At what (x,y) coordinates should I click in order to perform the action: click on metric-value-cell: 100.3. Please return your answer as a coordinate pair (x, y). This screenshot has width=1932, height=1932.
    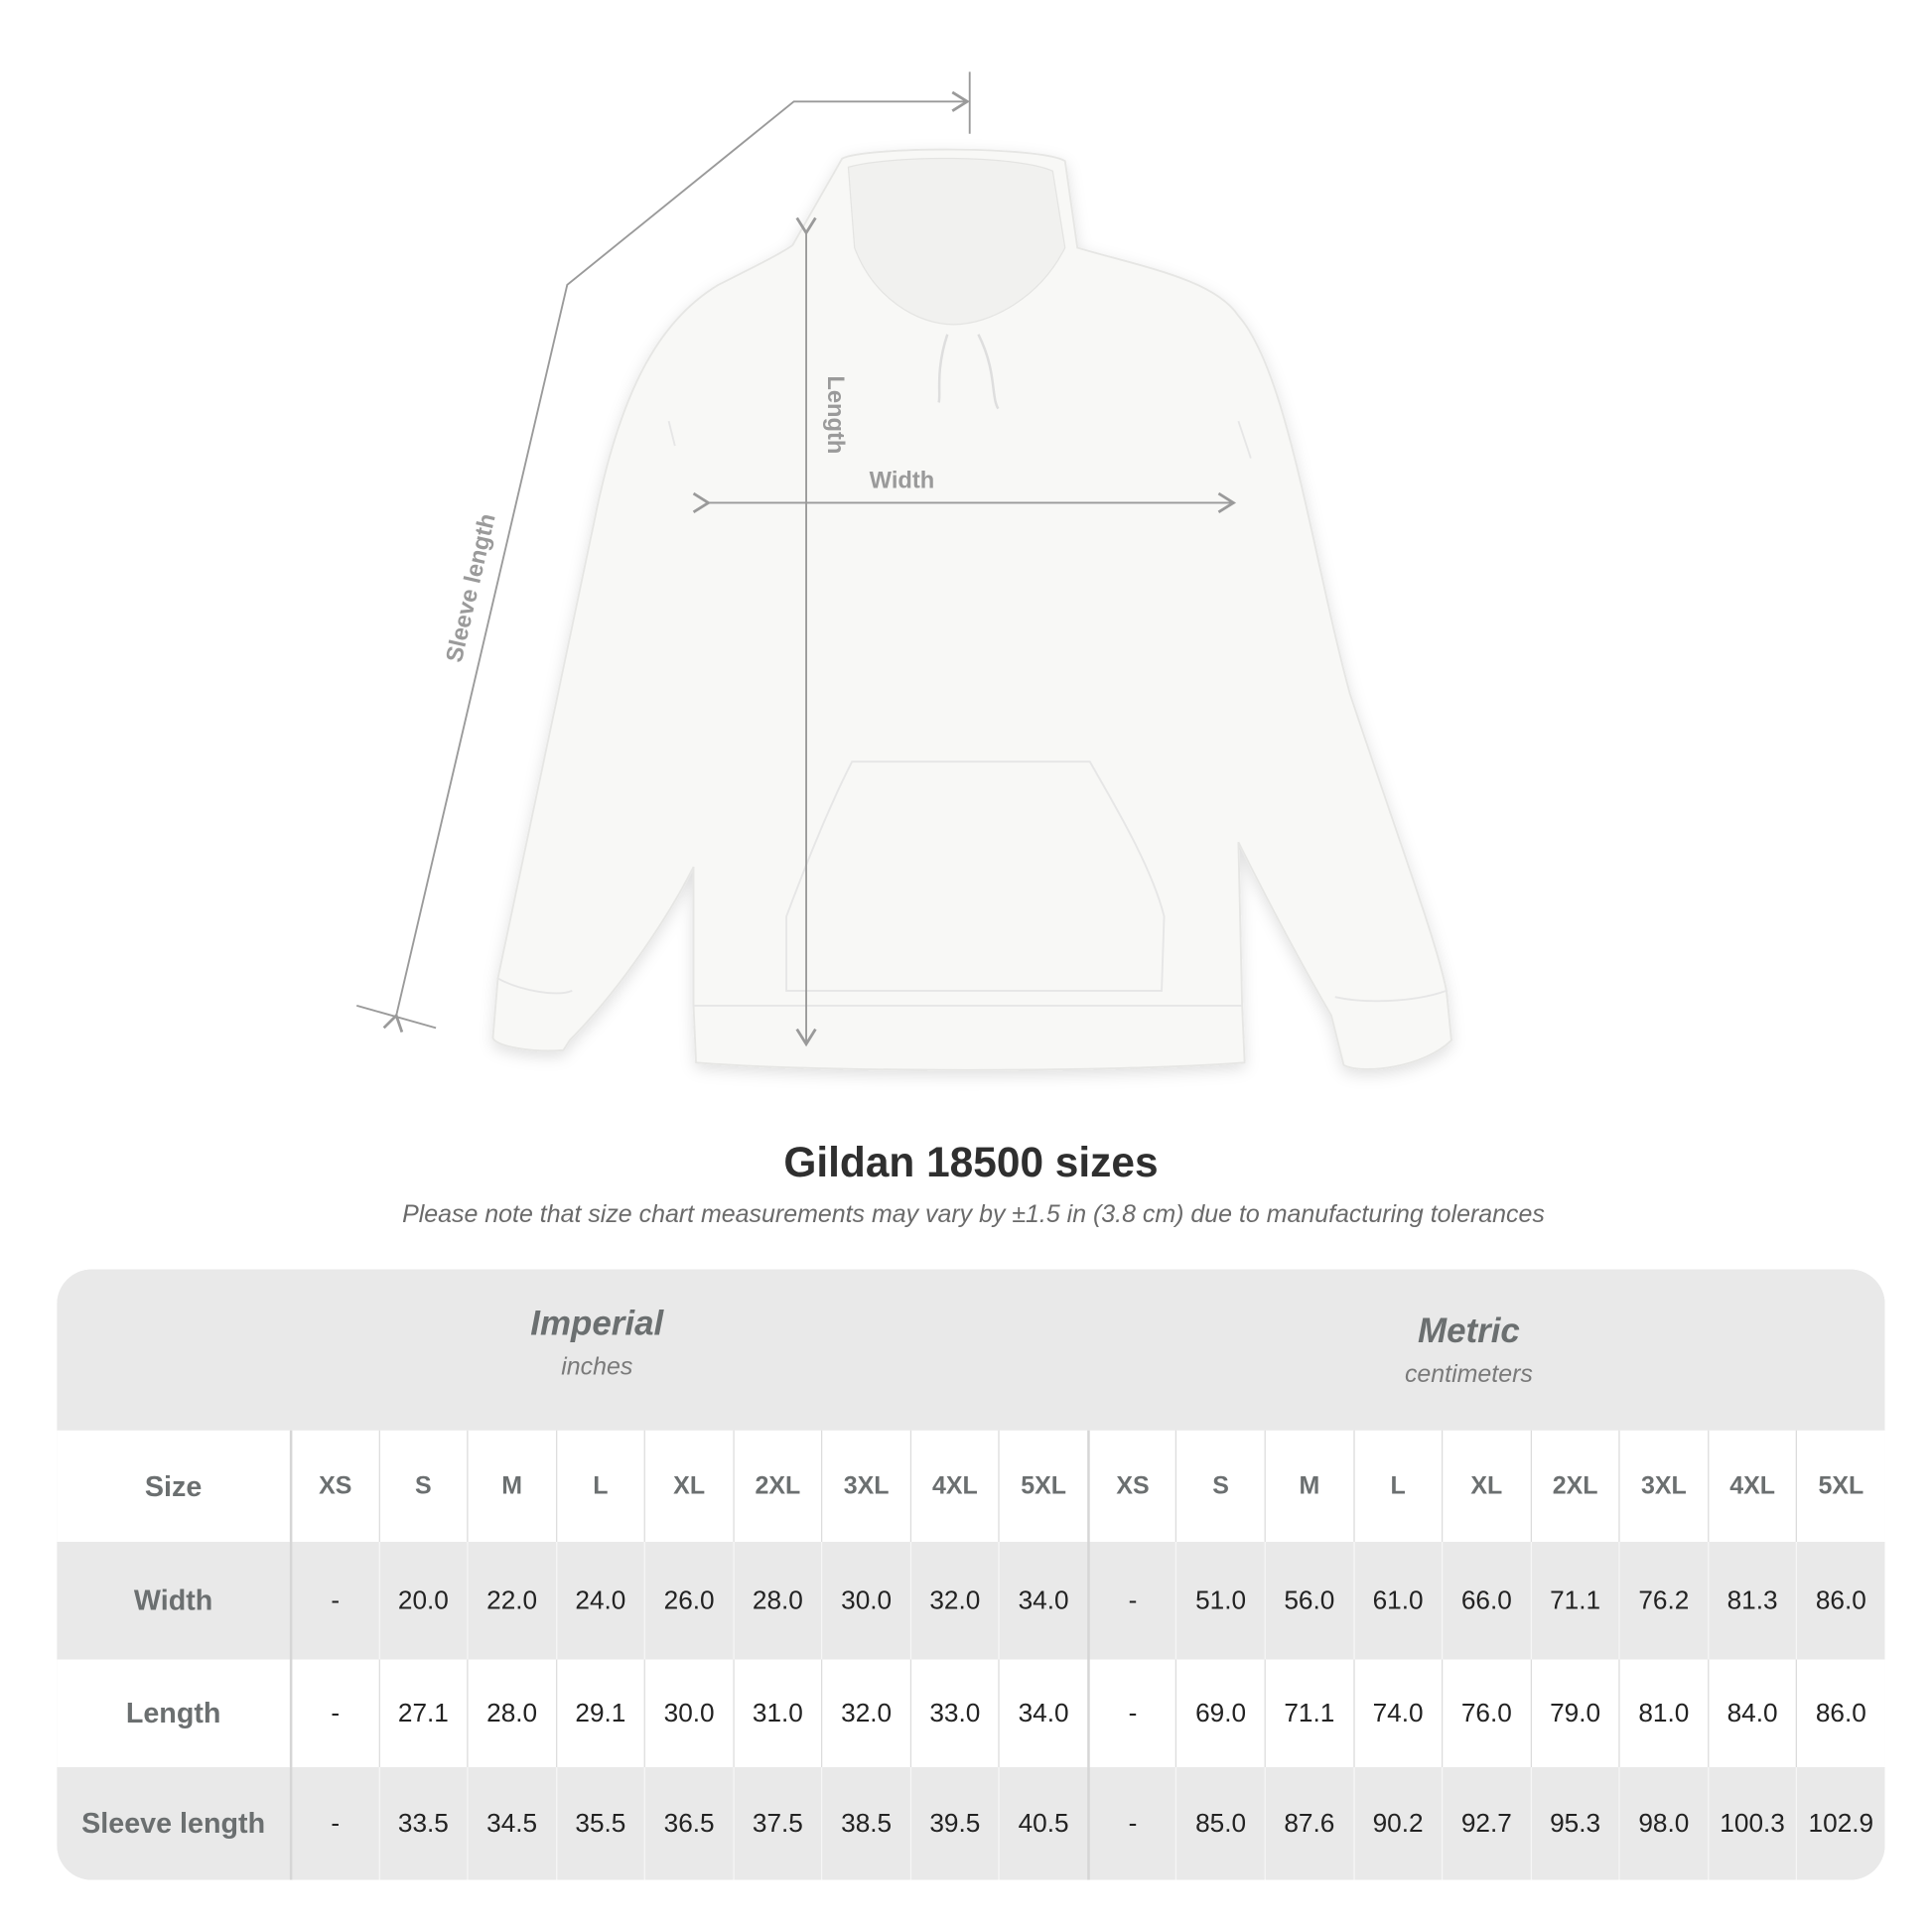
    Looking at the image, I should click on (1752, 1823).